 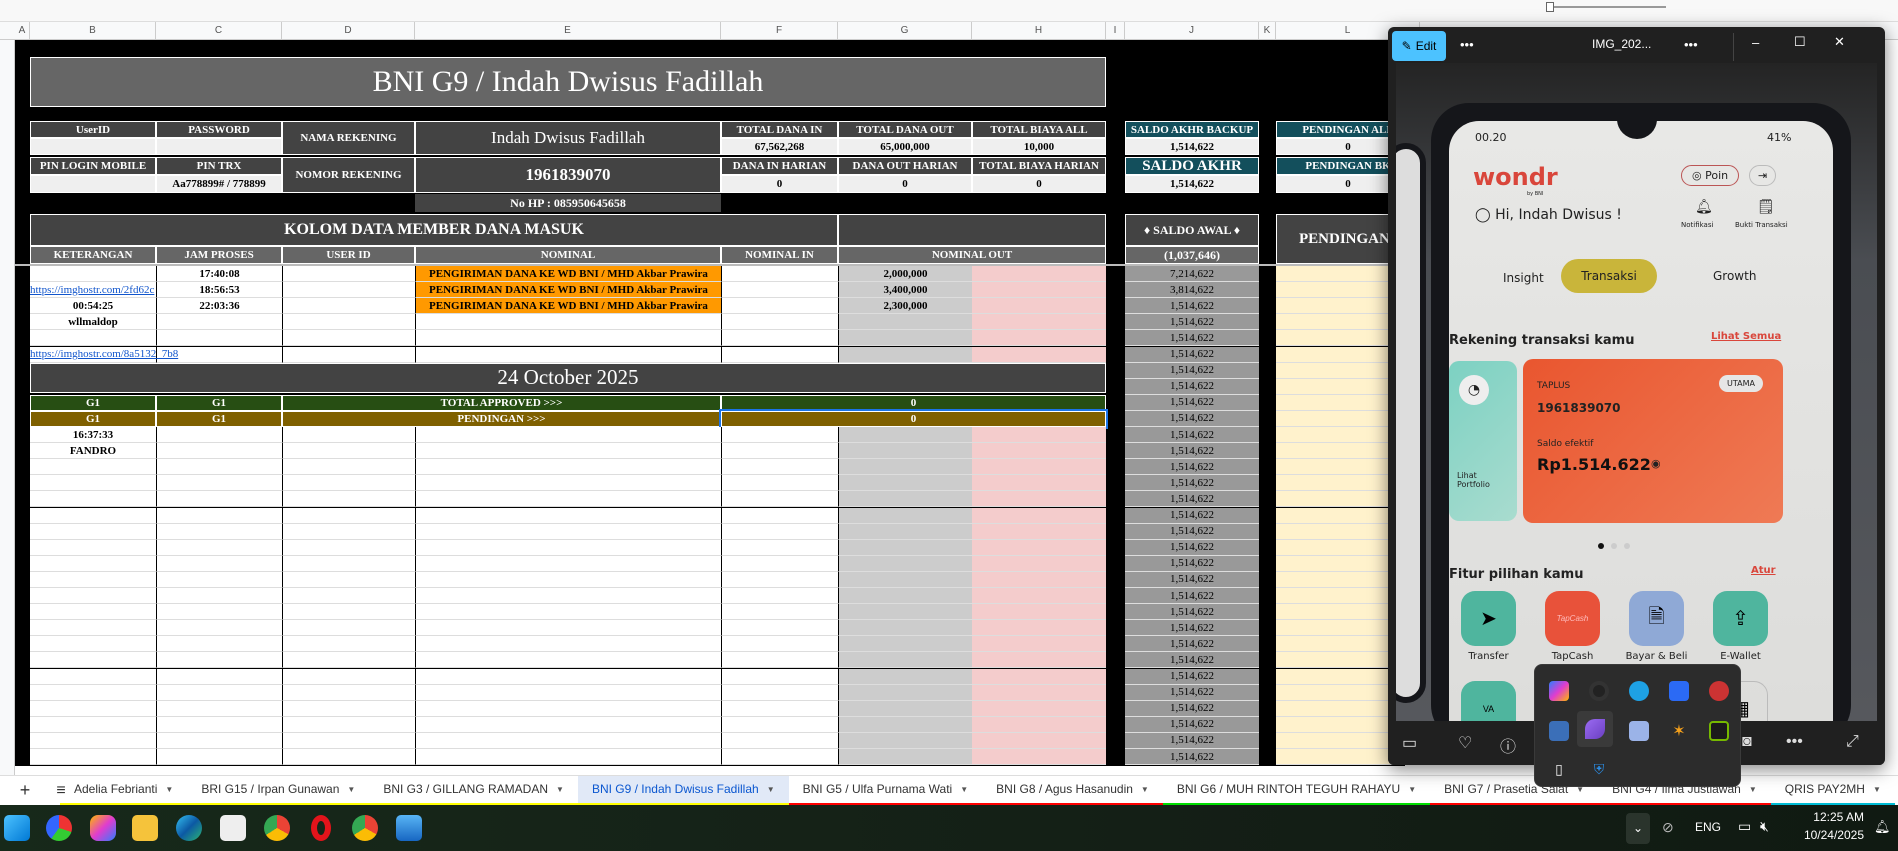 What do you see at coordinates (568, 377) in the screenshot?
I see `date-banner: 24 October 2025` at bounding box center [568, 377].